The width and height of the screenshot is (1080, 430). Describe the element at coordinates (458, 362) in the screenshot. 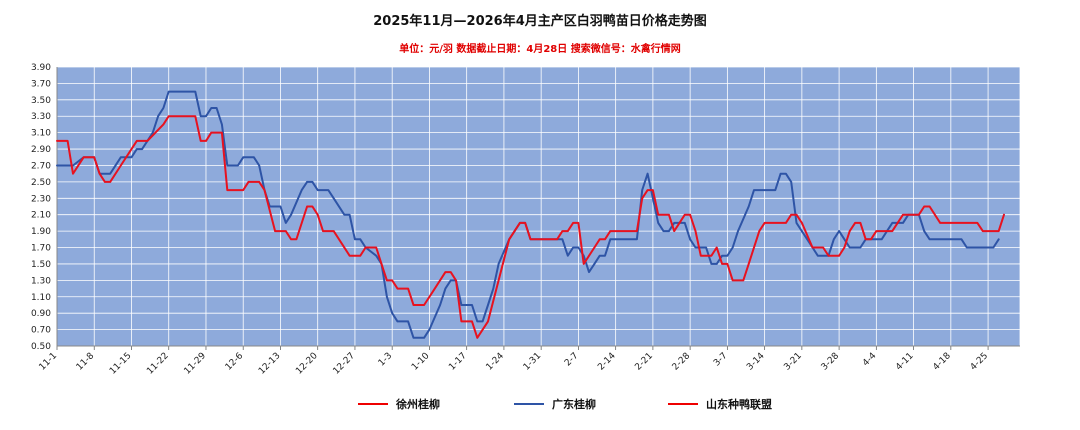

I see `x-tick-label: 1-17` at that location.